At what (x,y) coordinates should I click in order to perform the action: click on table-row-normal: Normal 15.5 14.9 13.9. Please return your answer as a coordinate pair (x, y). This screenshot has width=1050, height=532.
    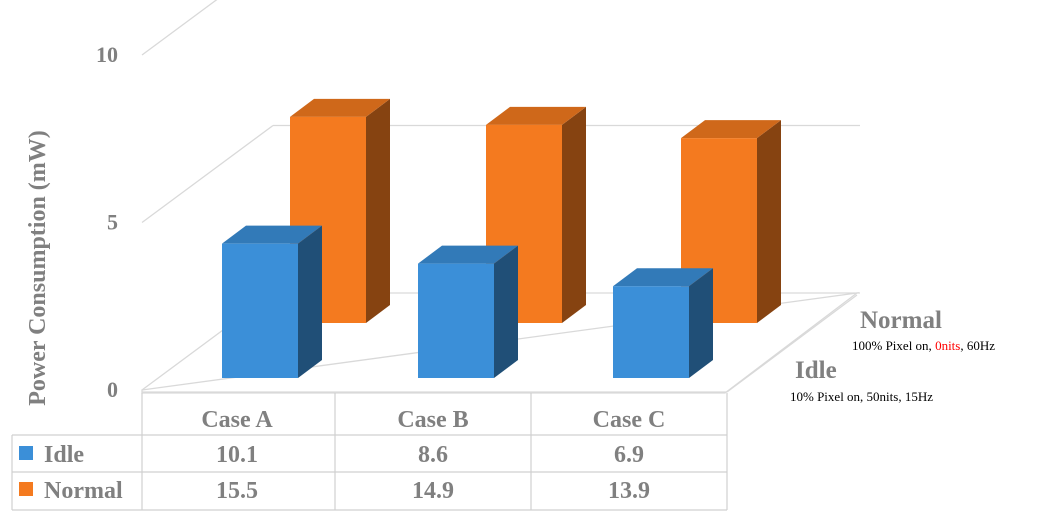
    Looking at the image, I should click on (334, 491).